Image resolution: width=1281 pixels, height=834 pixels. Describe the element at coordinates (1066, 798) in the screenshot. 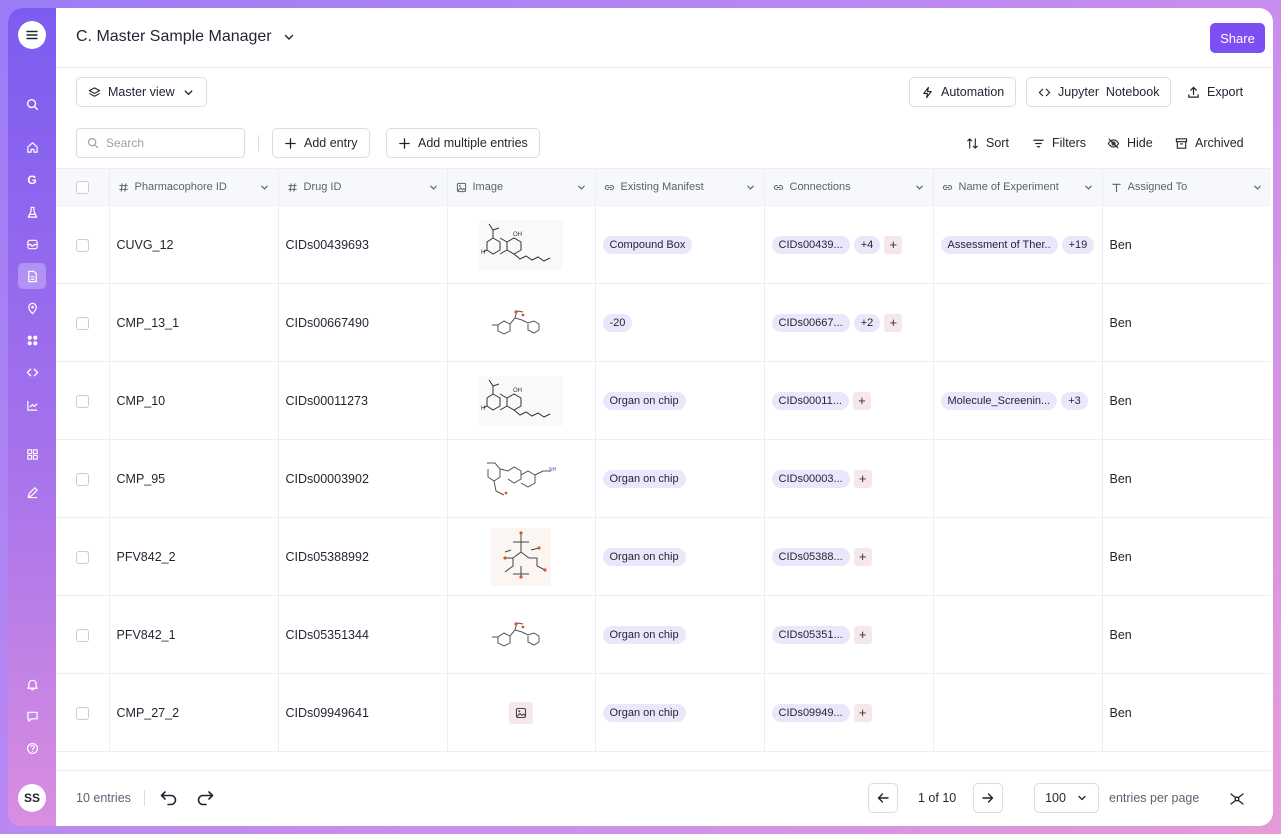

I see `per-page-select: 100` at that location.